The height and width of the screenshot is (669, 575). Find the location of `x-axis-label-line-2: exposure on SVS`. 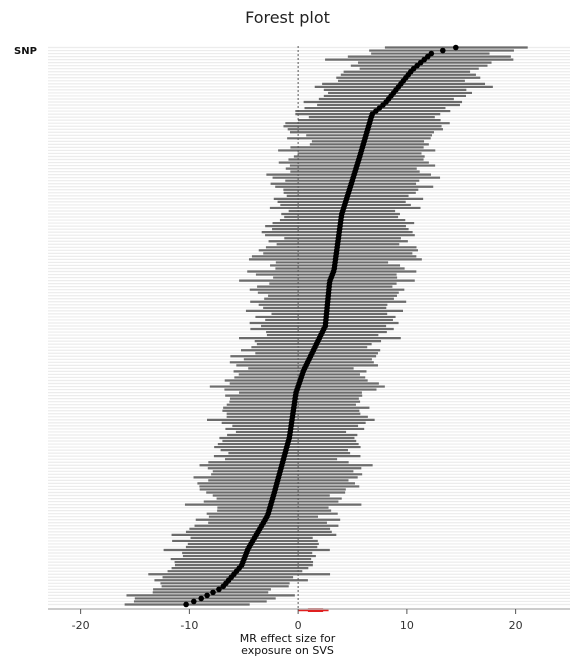

x-axis-label-line-2: exposure on SVS is located at coordinates (287, 650).